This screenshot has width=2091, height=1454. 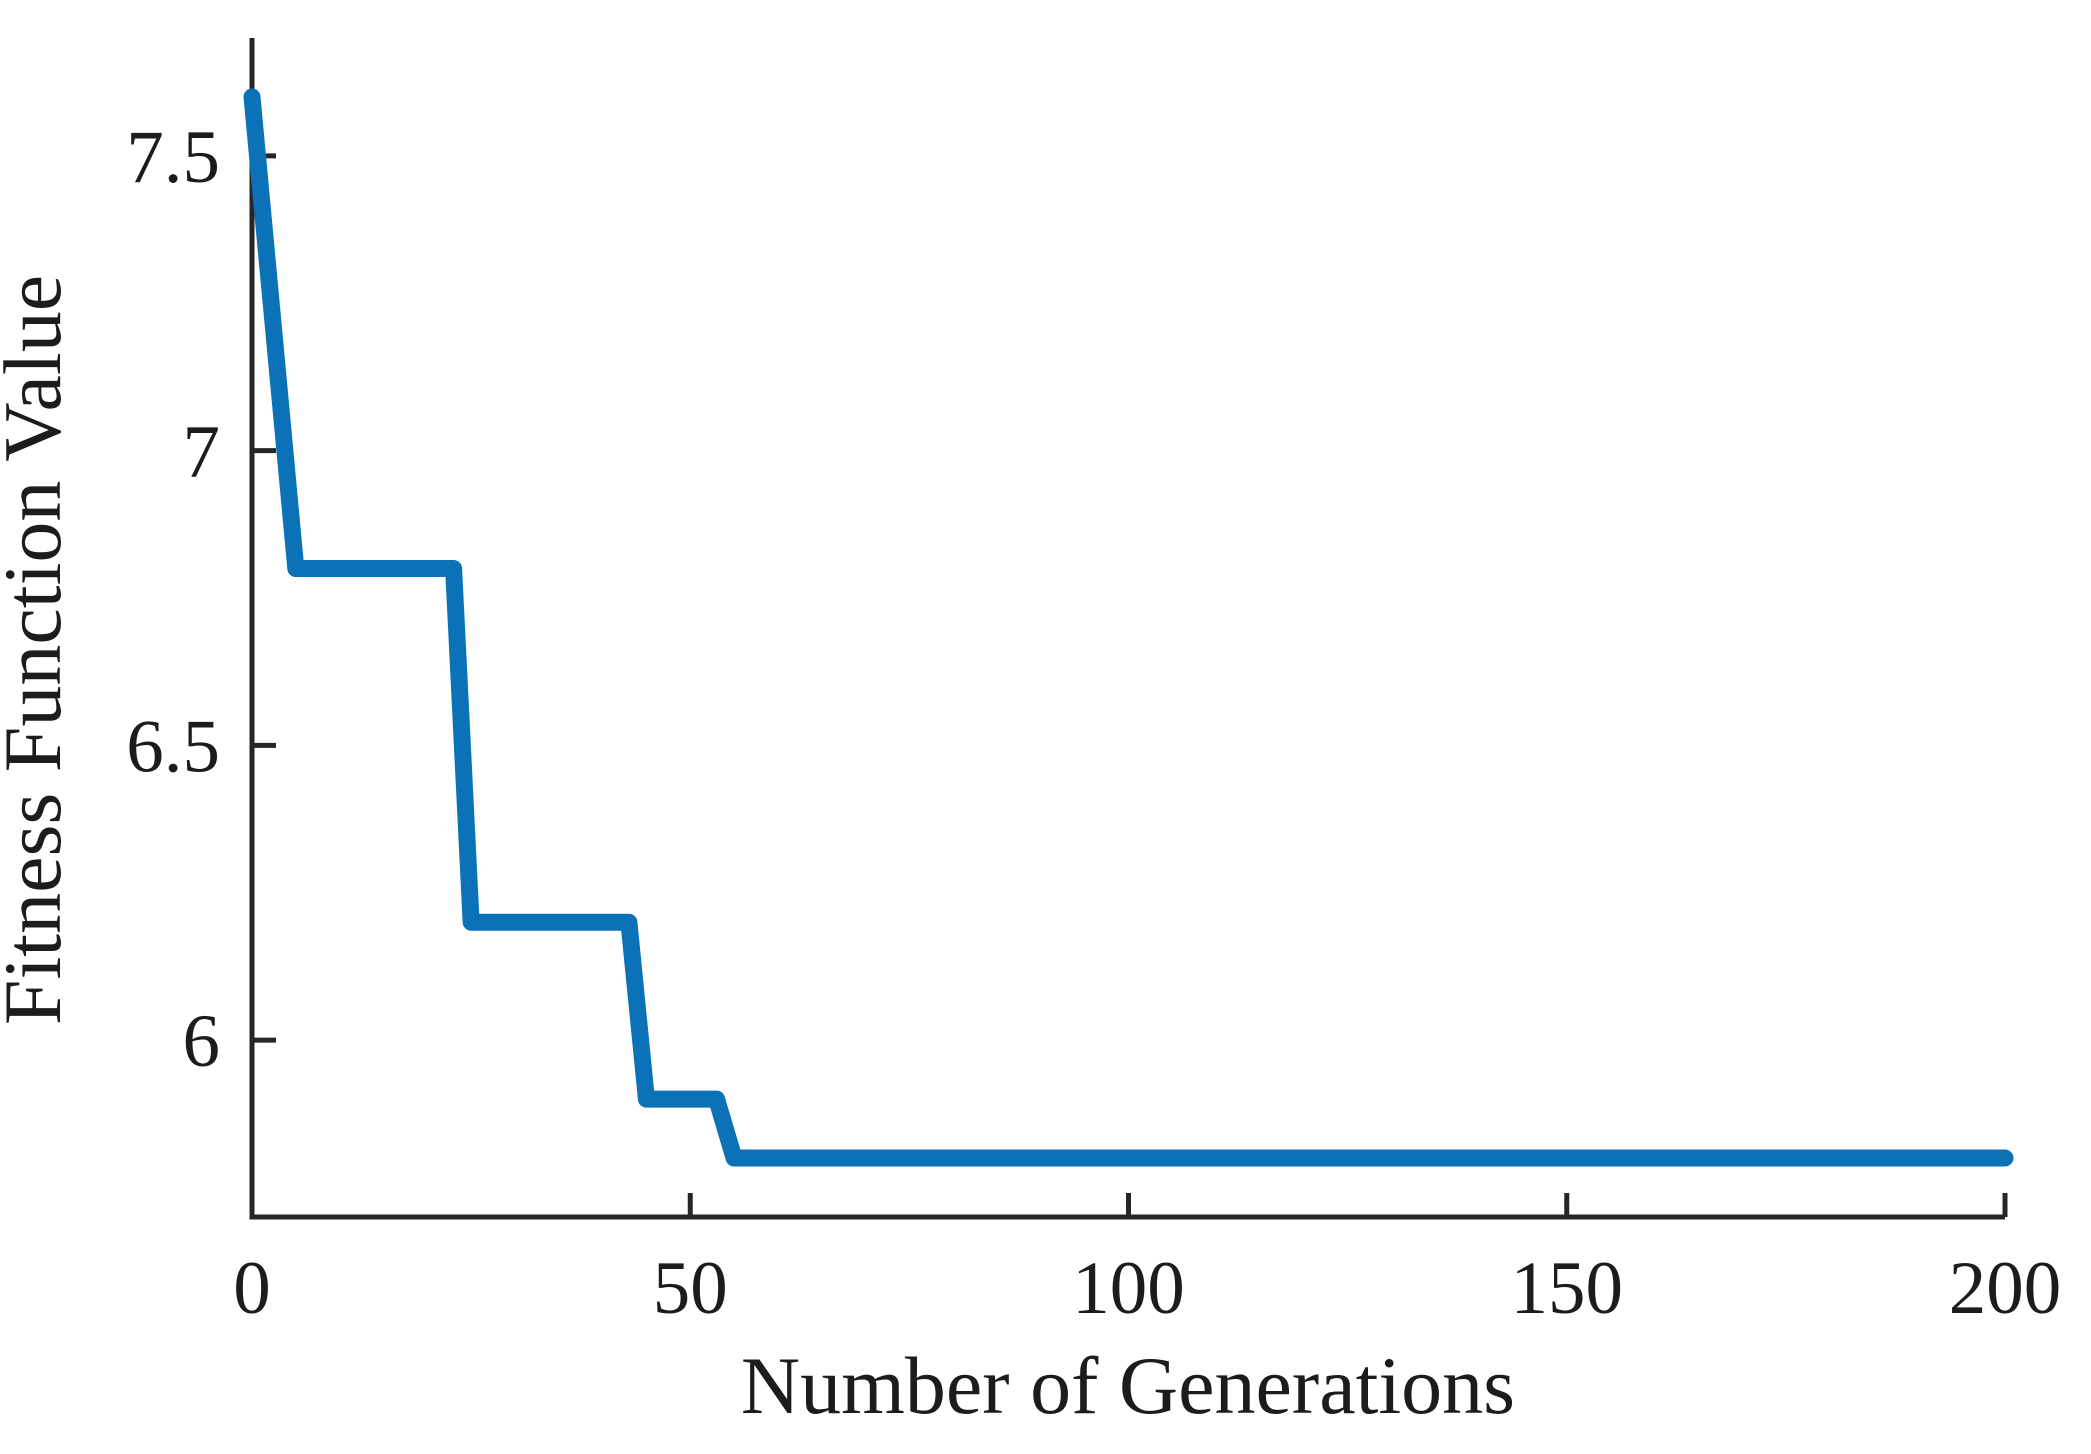 I want to click on x-axis-label: Number of Generations, so click(x=1128, y=1385).